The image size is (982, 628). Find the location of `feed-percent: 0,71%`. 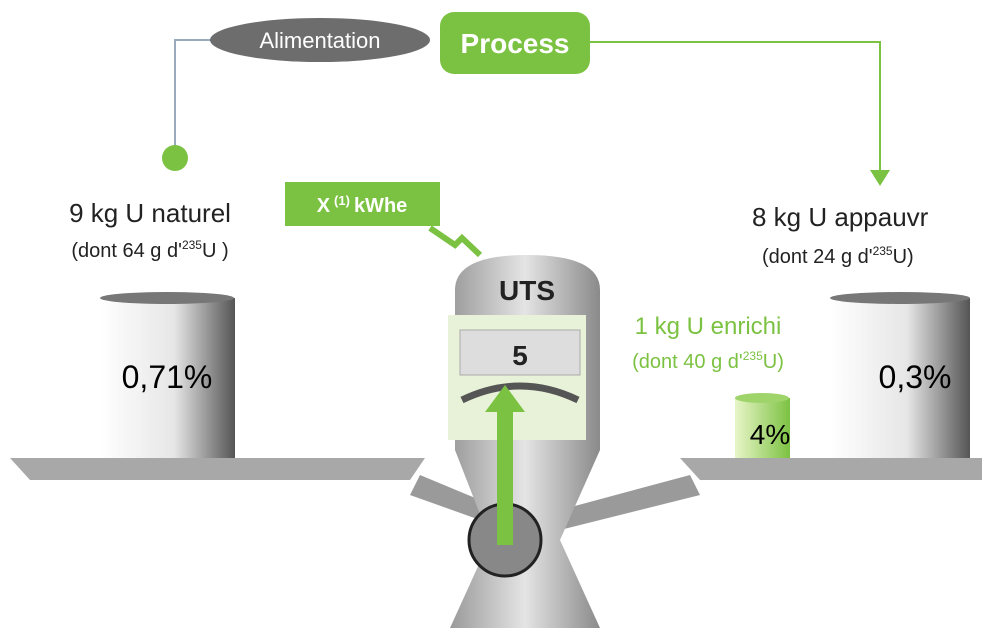

feed-percent: 0,71% is located at coordinates (167, 377).